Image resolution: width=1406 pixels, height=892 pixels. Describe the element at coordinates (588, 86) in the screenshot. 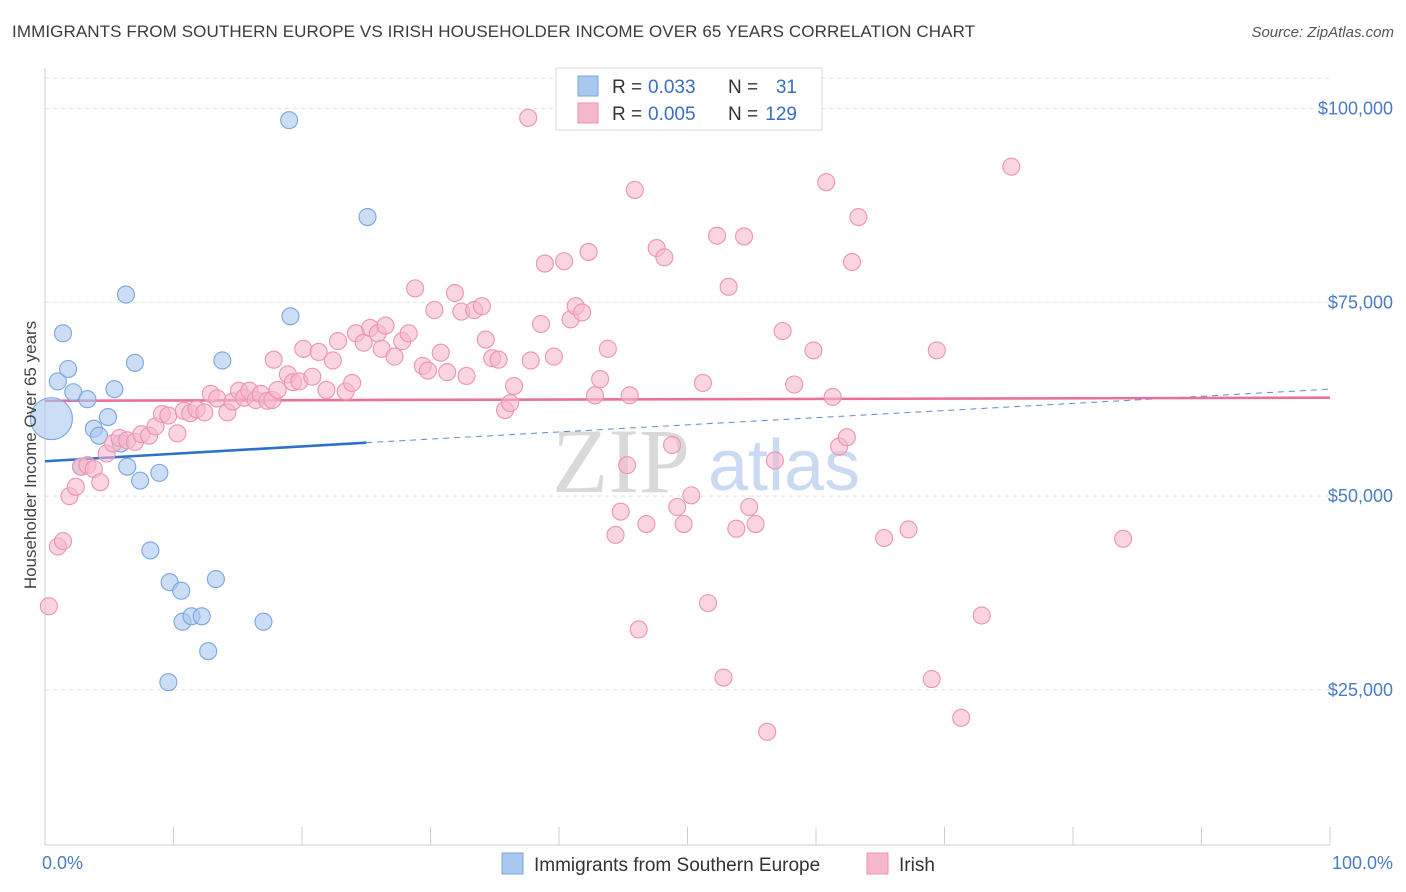

I see `legend-swatch-southern-europe` at that location.